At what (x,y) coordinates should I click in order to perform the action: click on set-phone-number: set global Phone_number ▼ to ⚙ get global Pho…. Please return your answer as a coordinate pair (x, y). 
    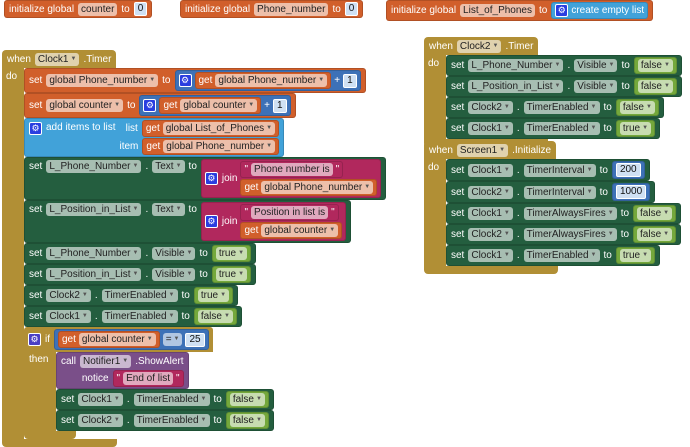
    Looking at the image, I should click on (195, 80).